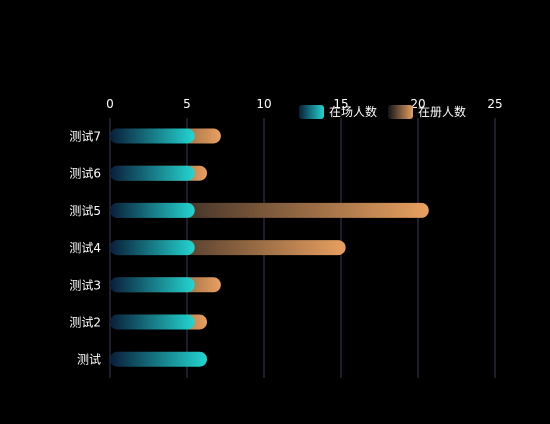 This screenshot has height=424, width=550. Describe the element at coordinates (382, 111) in the screenshot. I see `legend: 在场人数 在册人数` at that location.